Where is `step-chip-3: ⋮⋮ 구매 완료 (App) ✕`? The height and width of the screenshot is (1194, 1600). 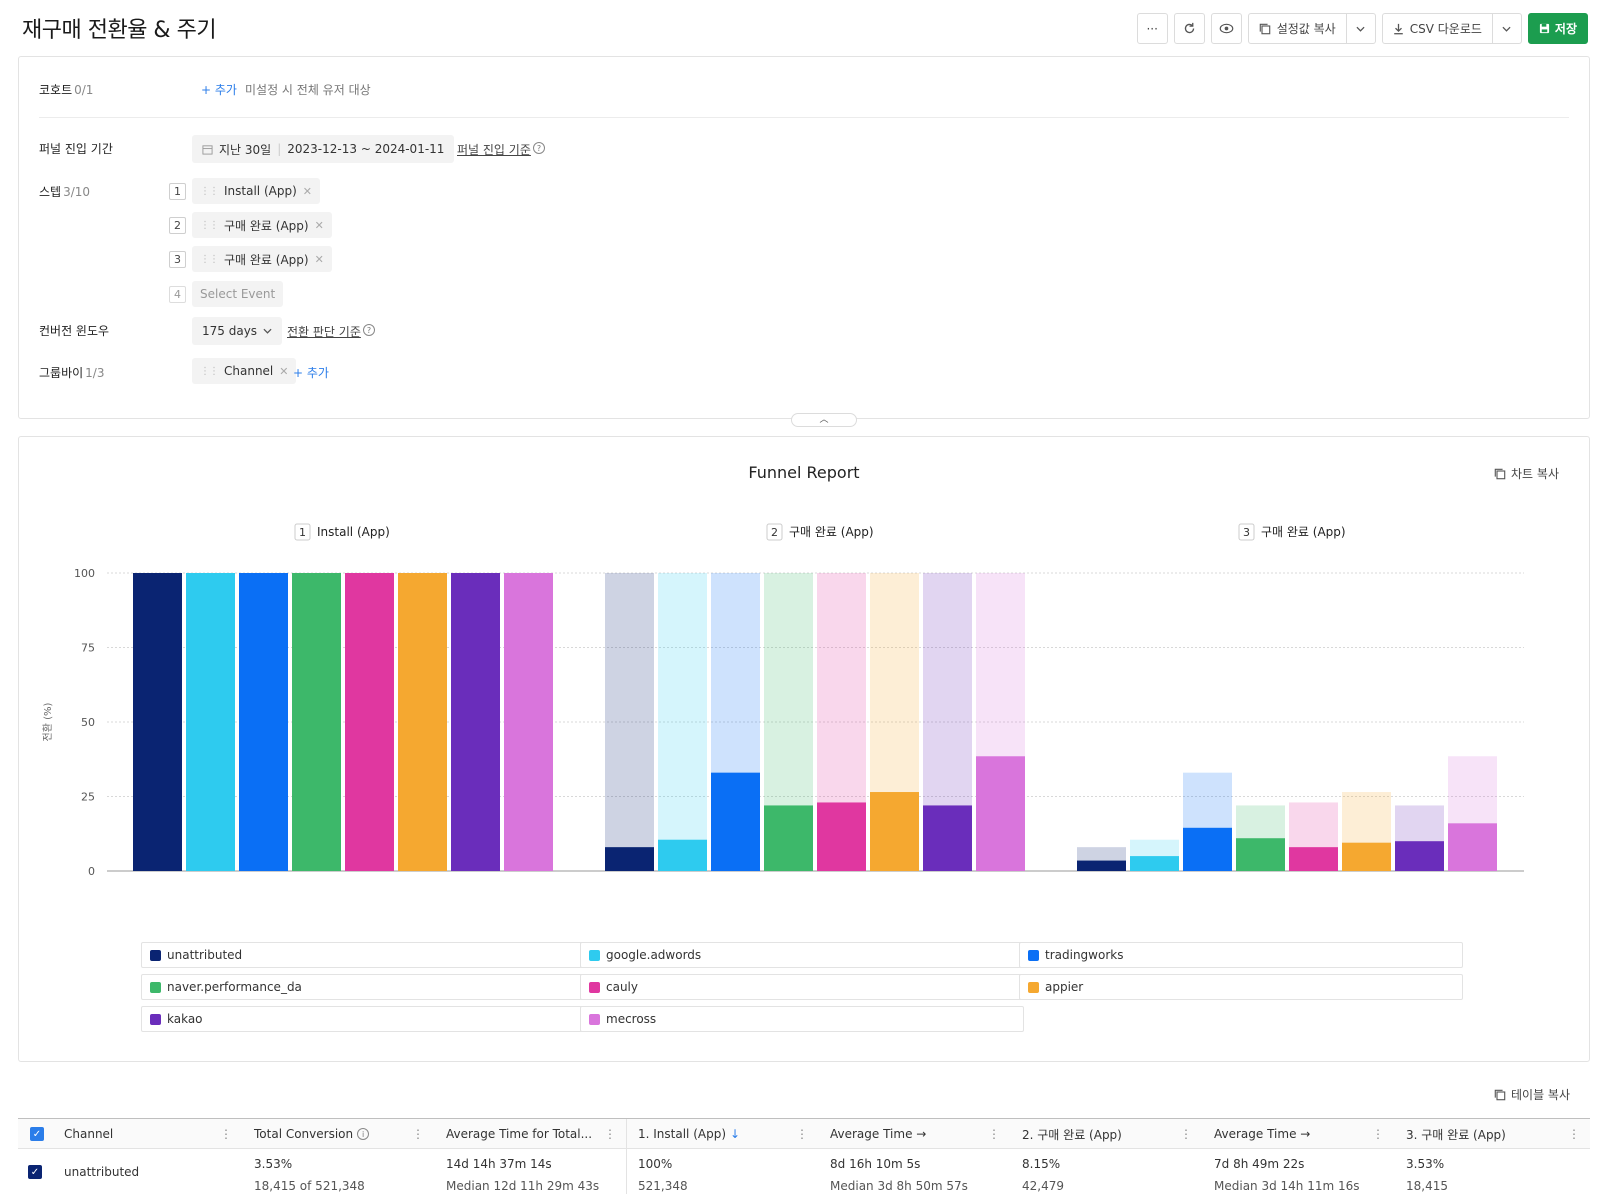
step-chip-3: ⋮⋮ 구매 완료 (App) ✕ is located at coordinates (262, 259).